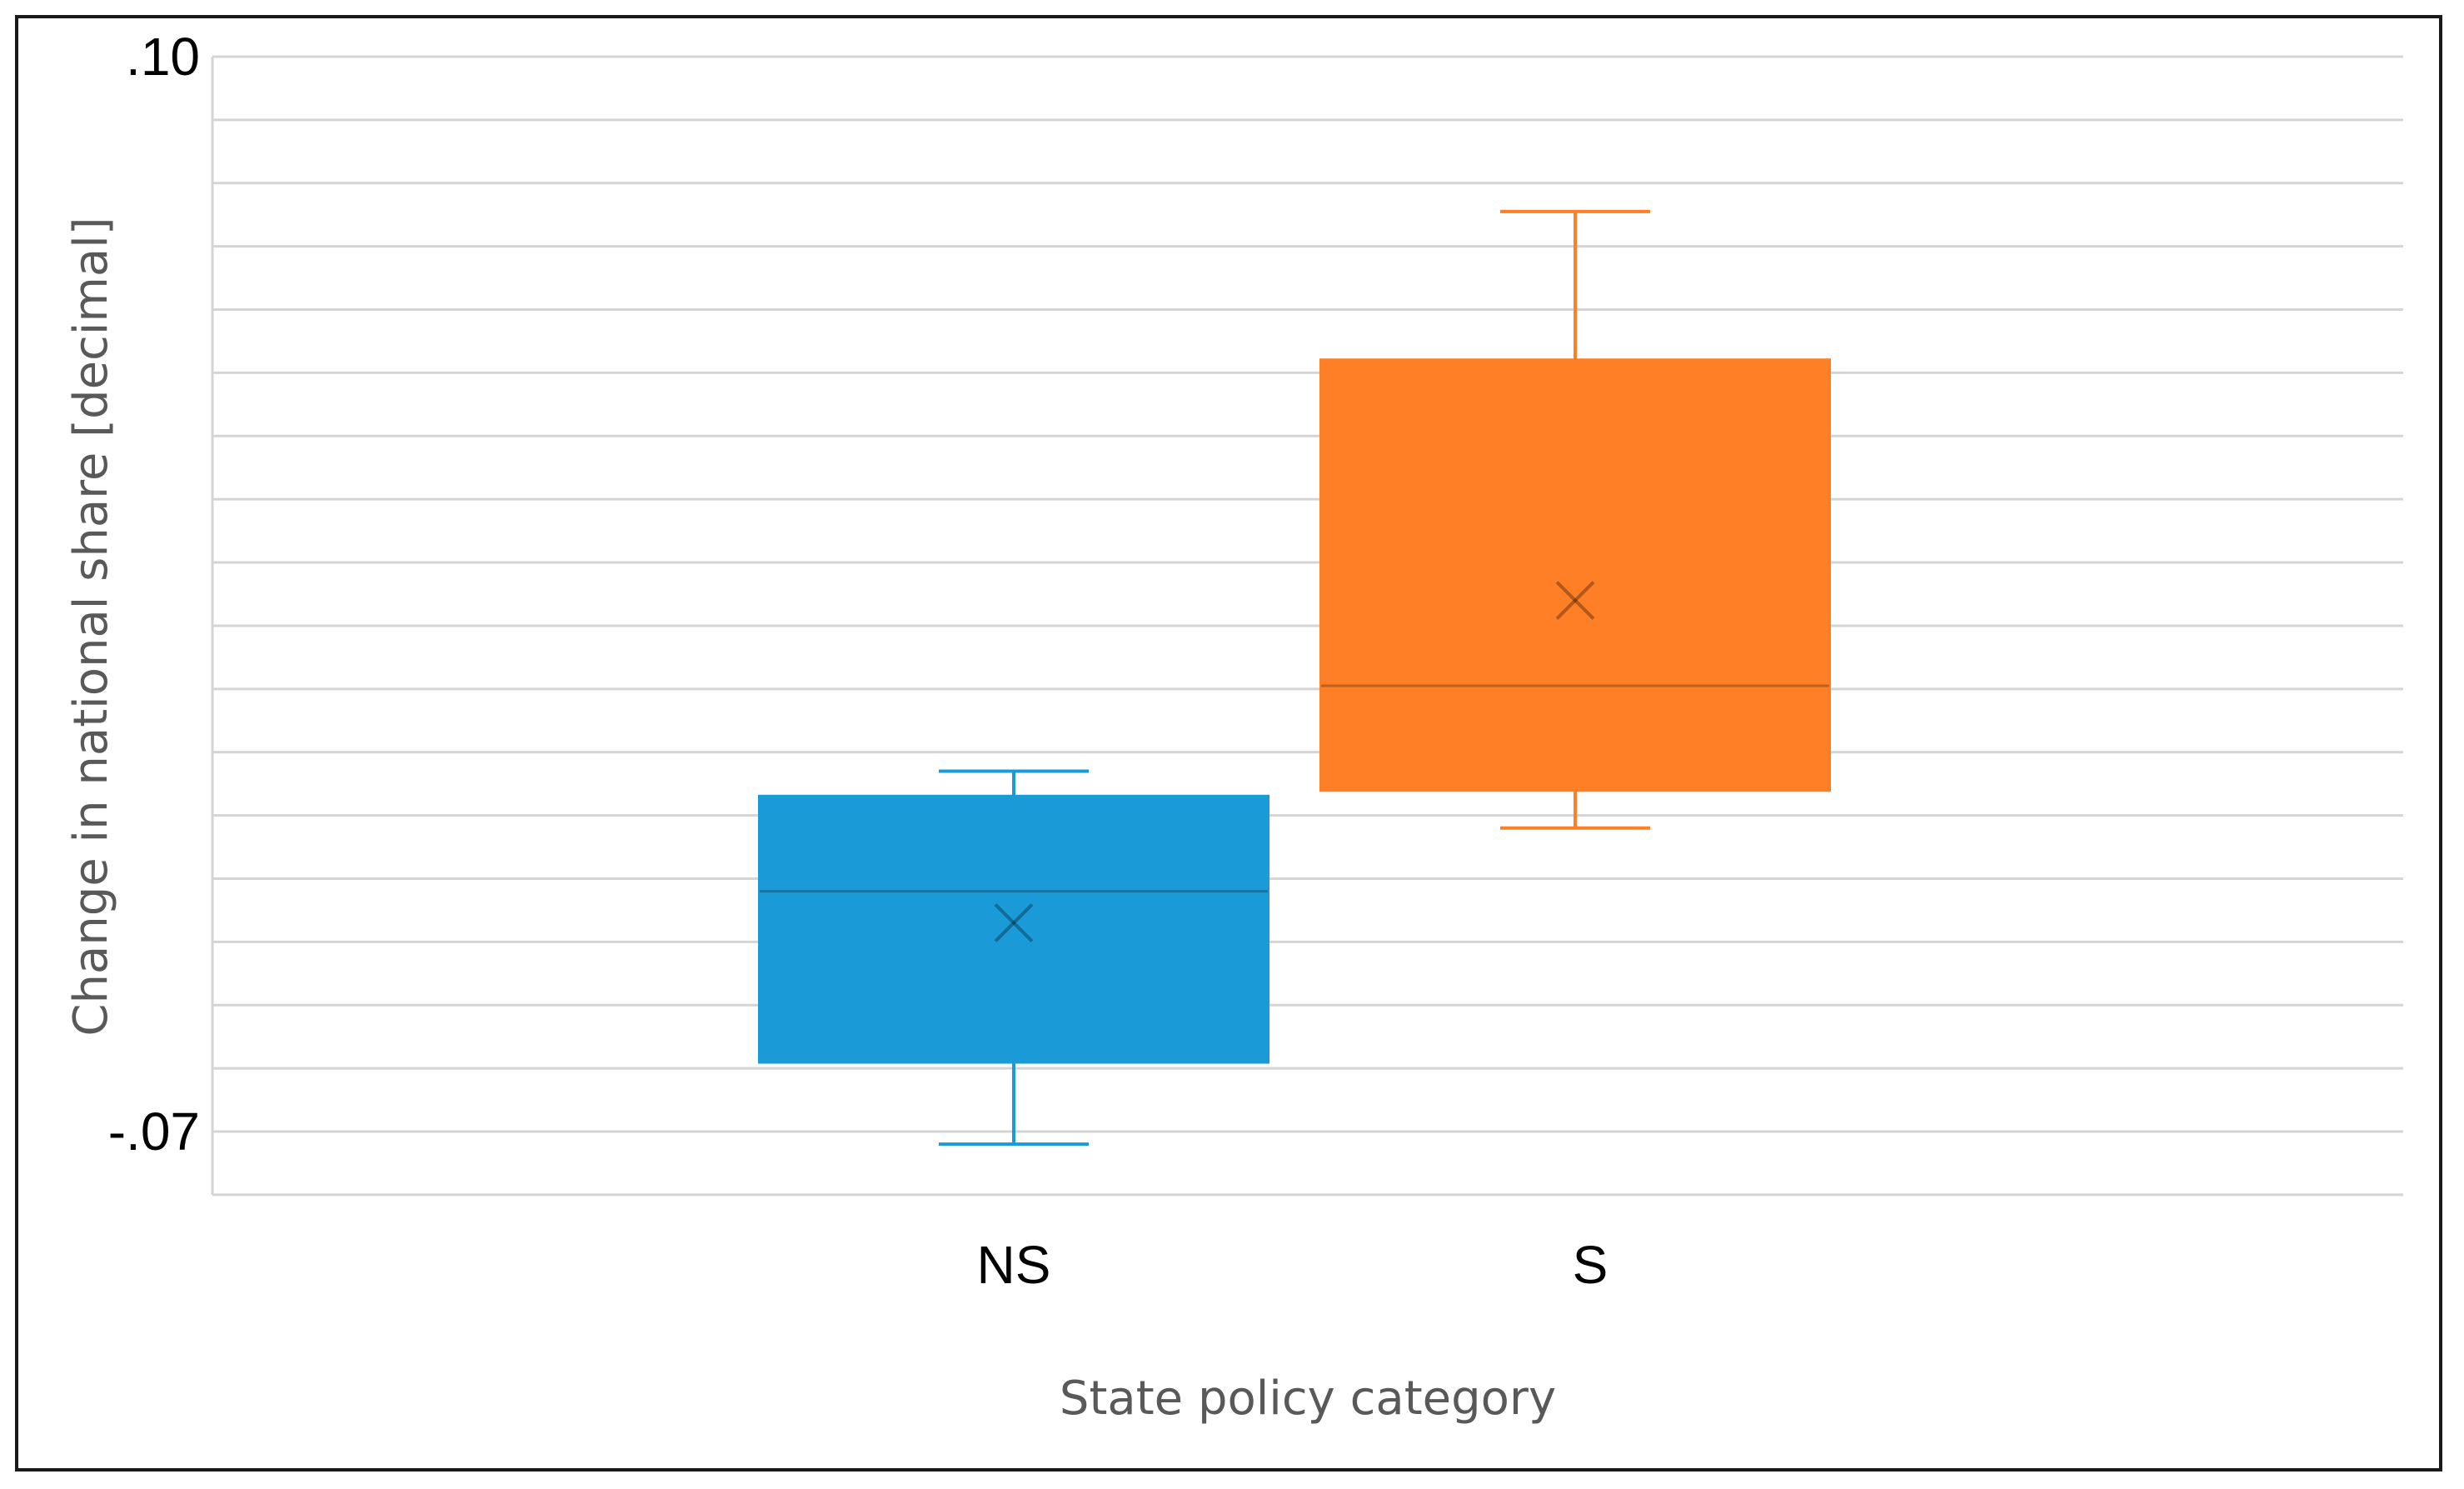 The height and width of the screenshot is (1489, 2464). What do you see at coordinates (163, 57) in the screenshot?
I see `y-tick-label: .10` at bounding box center [163, 57].